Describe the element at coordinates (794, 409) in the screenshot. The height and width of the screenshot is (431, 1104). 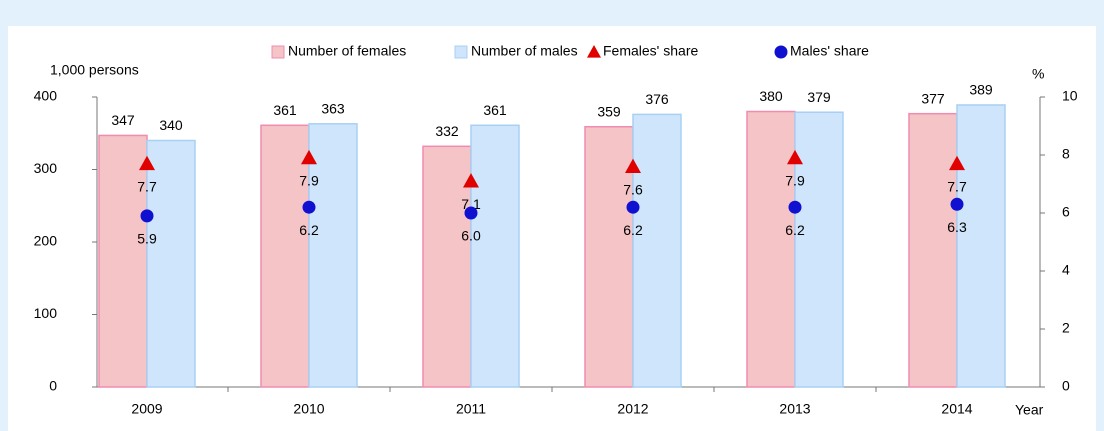
I see `x-tick-label: 2013` at that location.